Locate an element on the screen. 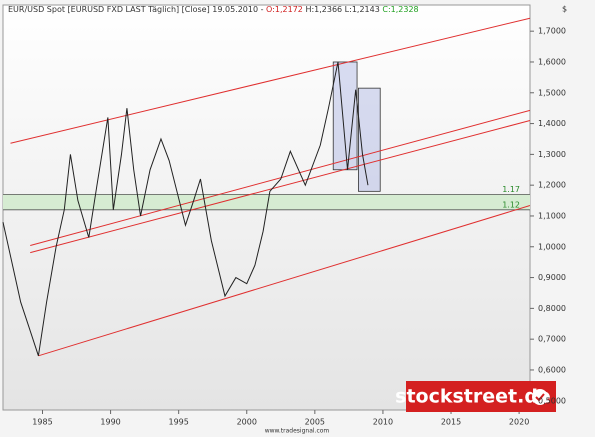 The height and width of the screenshot is (441, 595). y-tick-label: 1,4000 is located at coordinates (552, 123).